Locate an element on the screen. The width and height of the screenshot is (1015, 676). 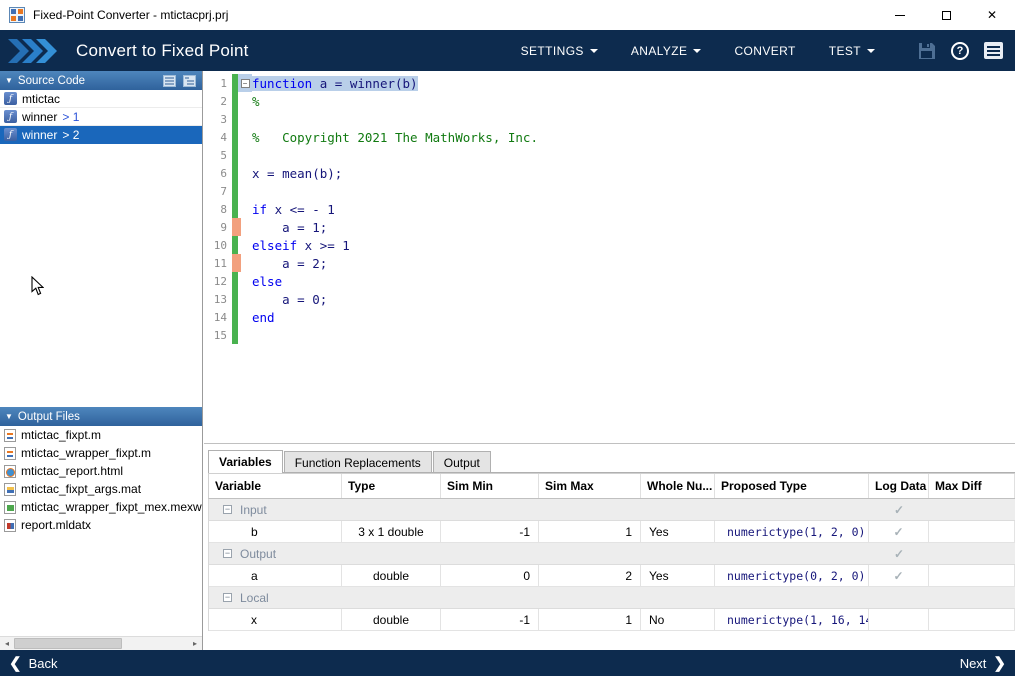
cell-type: 3 x 1 double is located at coordinates (391, 532).